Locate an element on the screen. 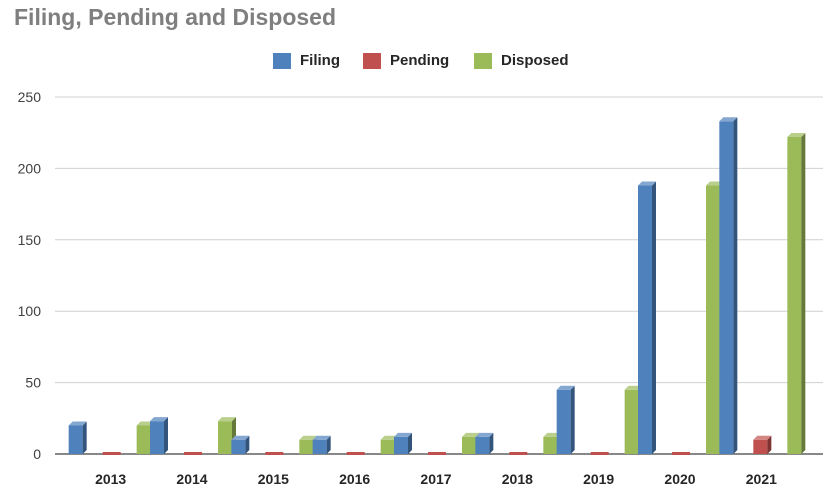 This screenshot has height=495, width=839. bar-pending-2014 is located at coordinates (193, 453).